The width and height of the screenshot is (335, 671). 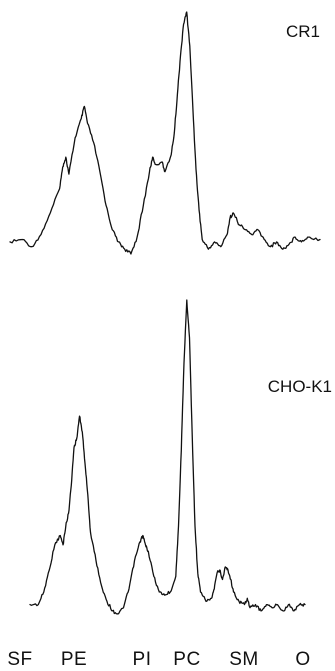 What do you see at coordinates (302, 659) in the screenshot?
I see `xtick-o: O` at bounding box center [302, 659].